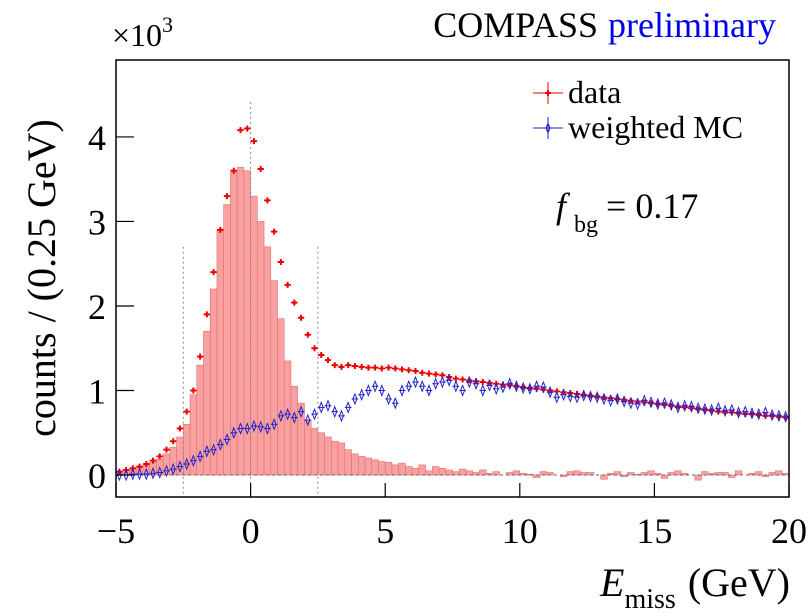  I want to click on annotation-value: = 0.17, so click(652, 206).